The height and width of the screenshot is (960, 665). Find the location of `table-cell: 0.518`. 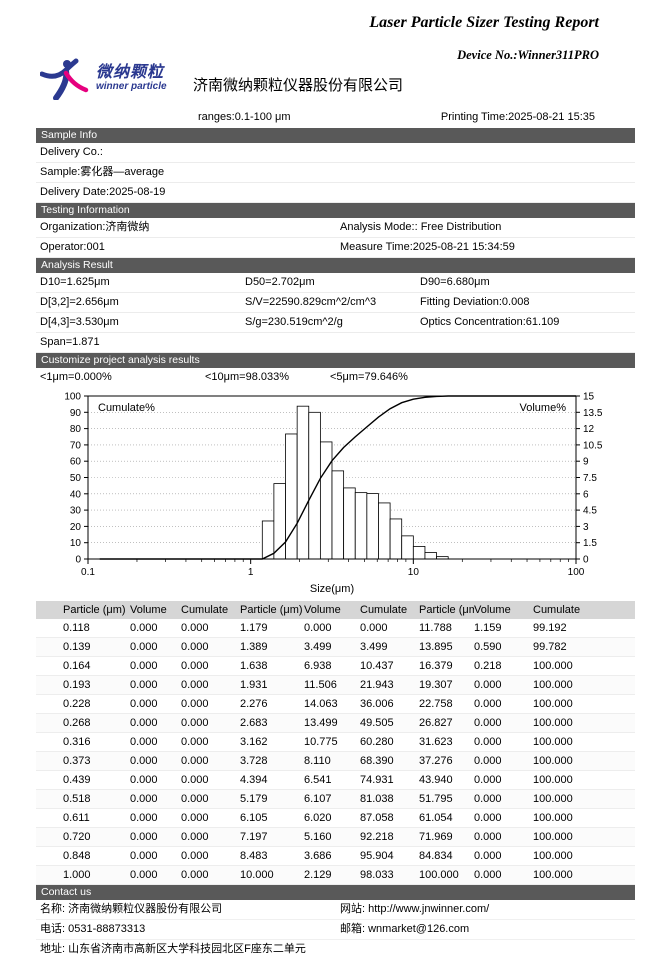

table-cell: 0.518 is located at coordinates (77, 799).